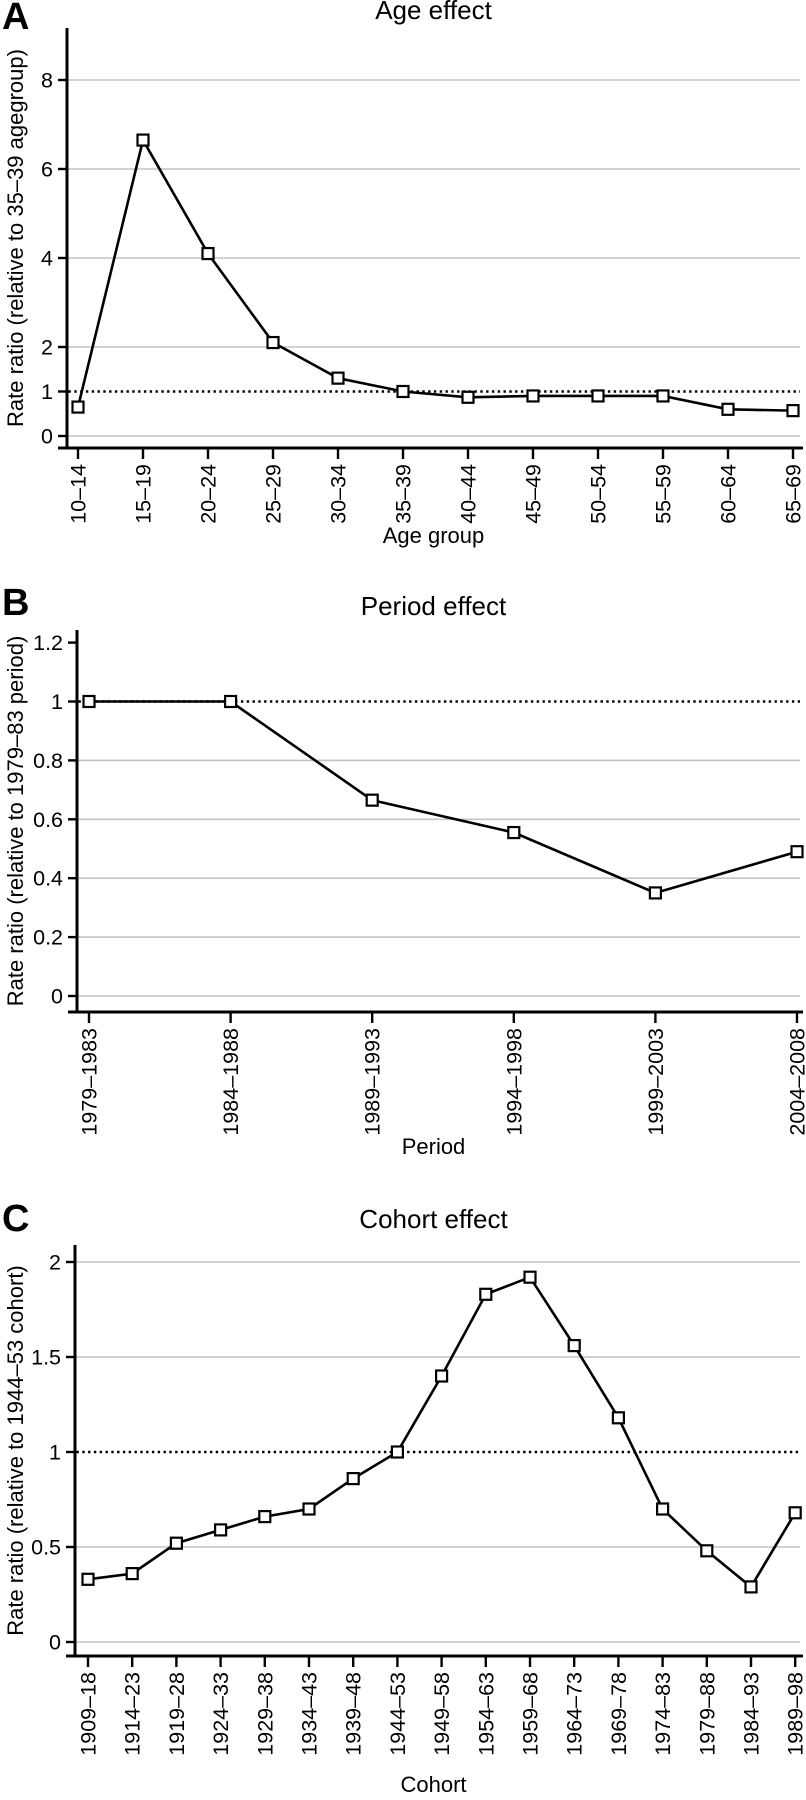  What do you see at coordinates (133, 1714) in the screenshot?
I see `x-tick-label: 1914–23` at bounding box center [133, 1714].